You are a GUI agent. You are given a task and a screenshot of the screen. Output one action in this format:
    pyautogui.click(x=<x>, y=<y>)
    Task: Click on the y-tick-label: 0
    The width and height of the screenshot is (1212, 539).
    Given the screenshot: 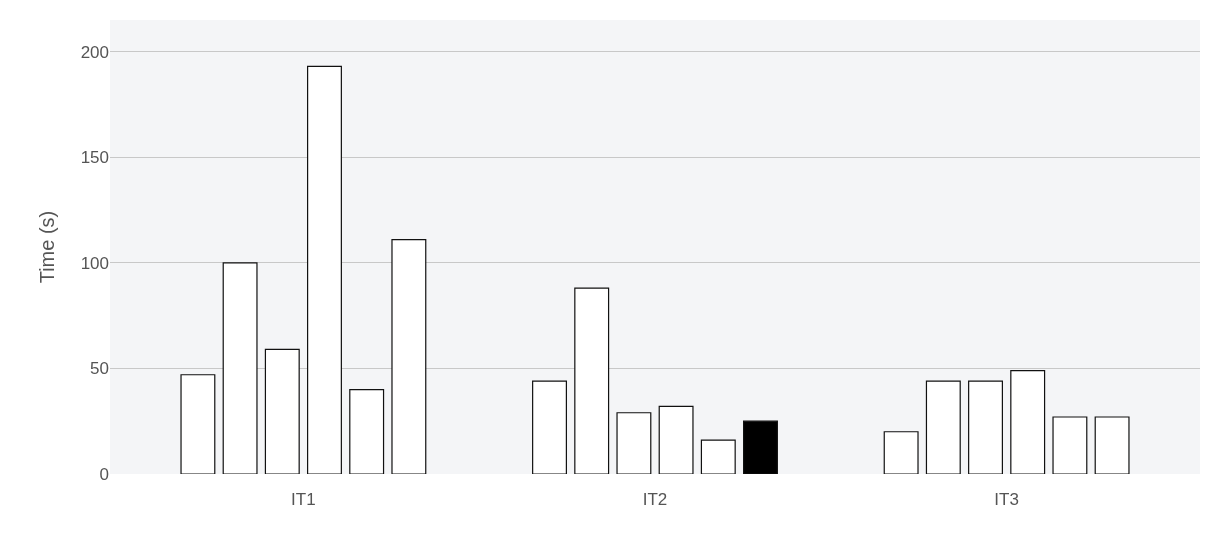 What is the action you would take?
    pyautogui.click(x=104, y=474)
    